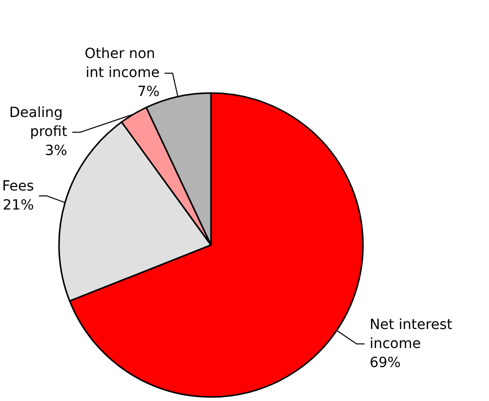 Image resolution: width=489 pixels, height=401 pixels. What do you see at coordinates (413, 334) in the screenshot?
I see `slice-label: Net interest income` at bounding box center [413, 334].